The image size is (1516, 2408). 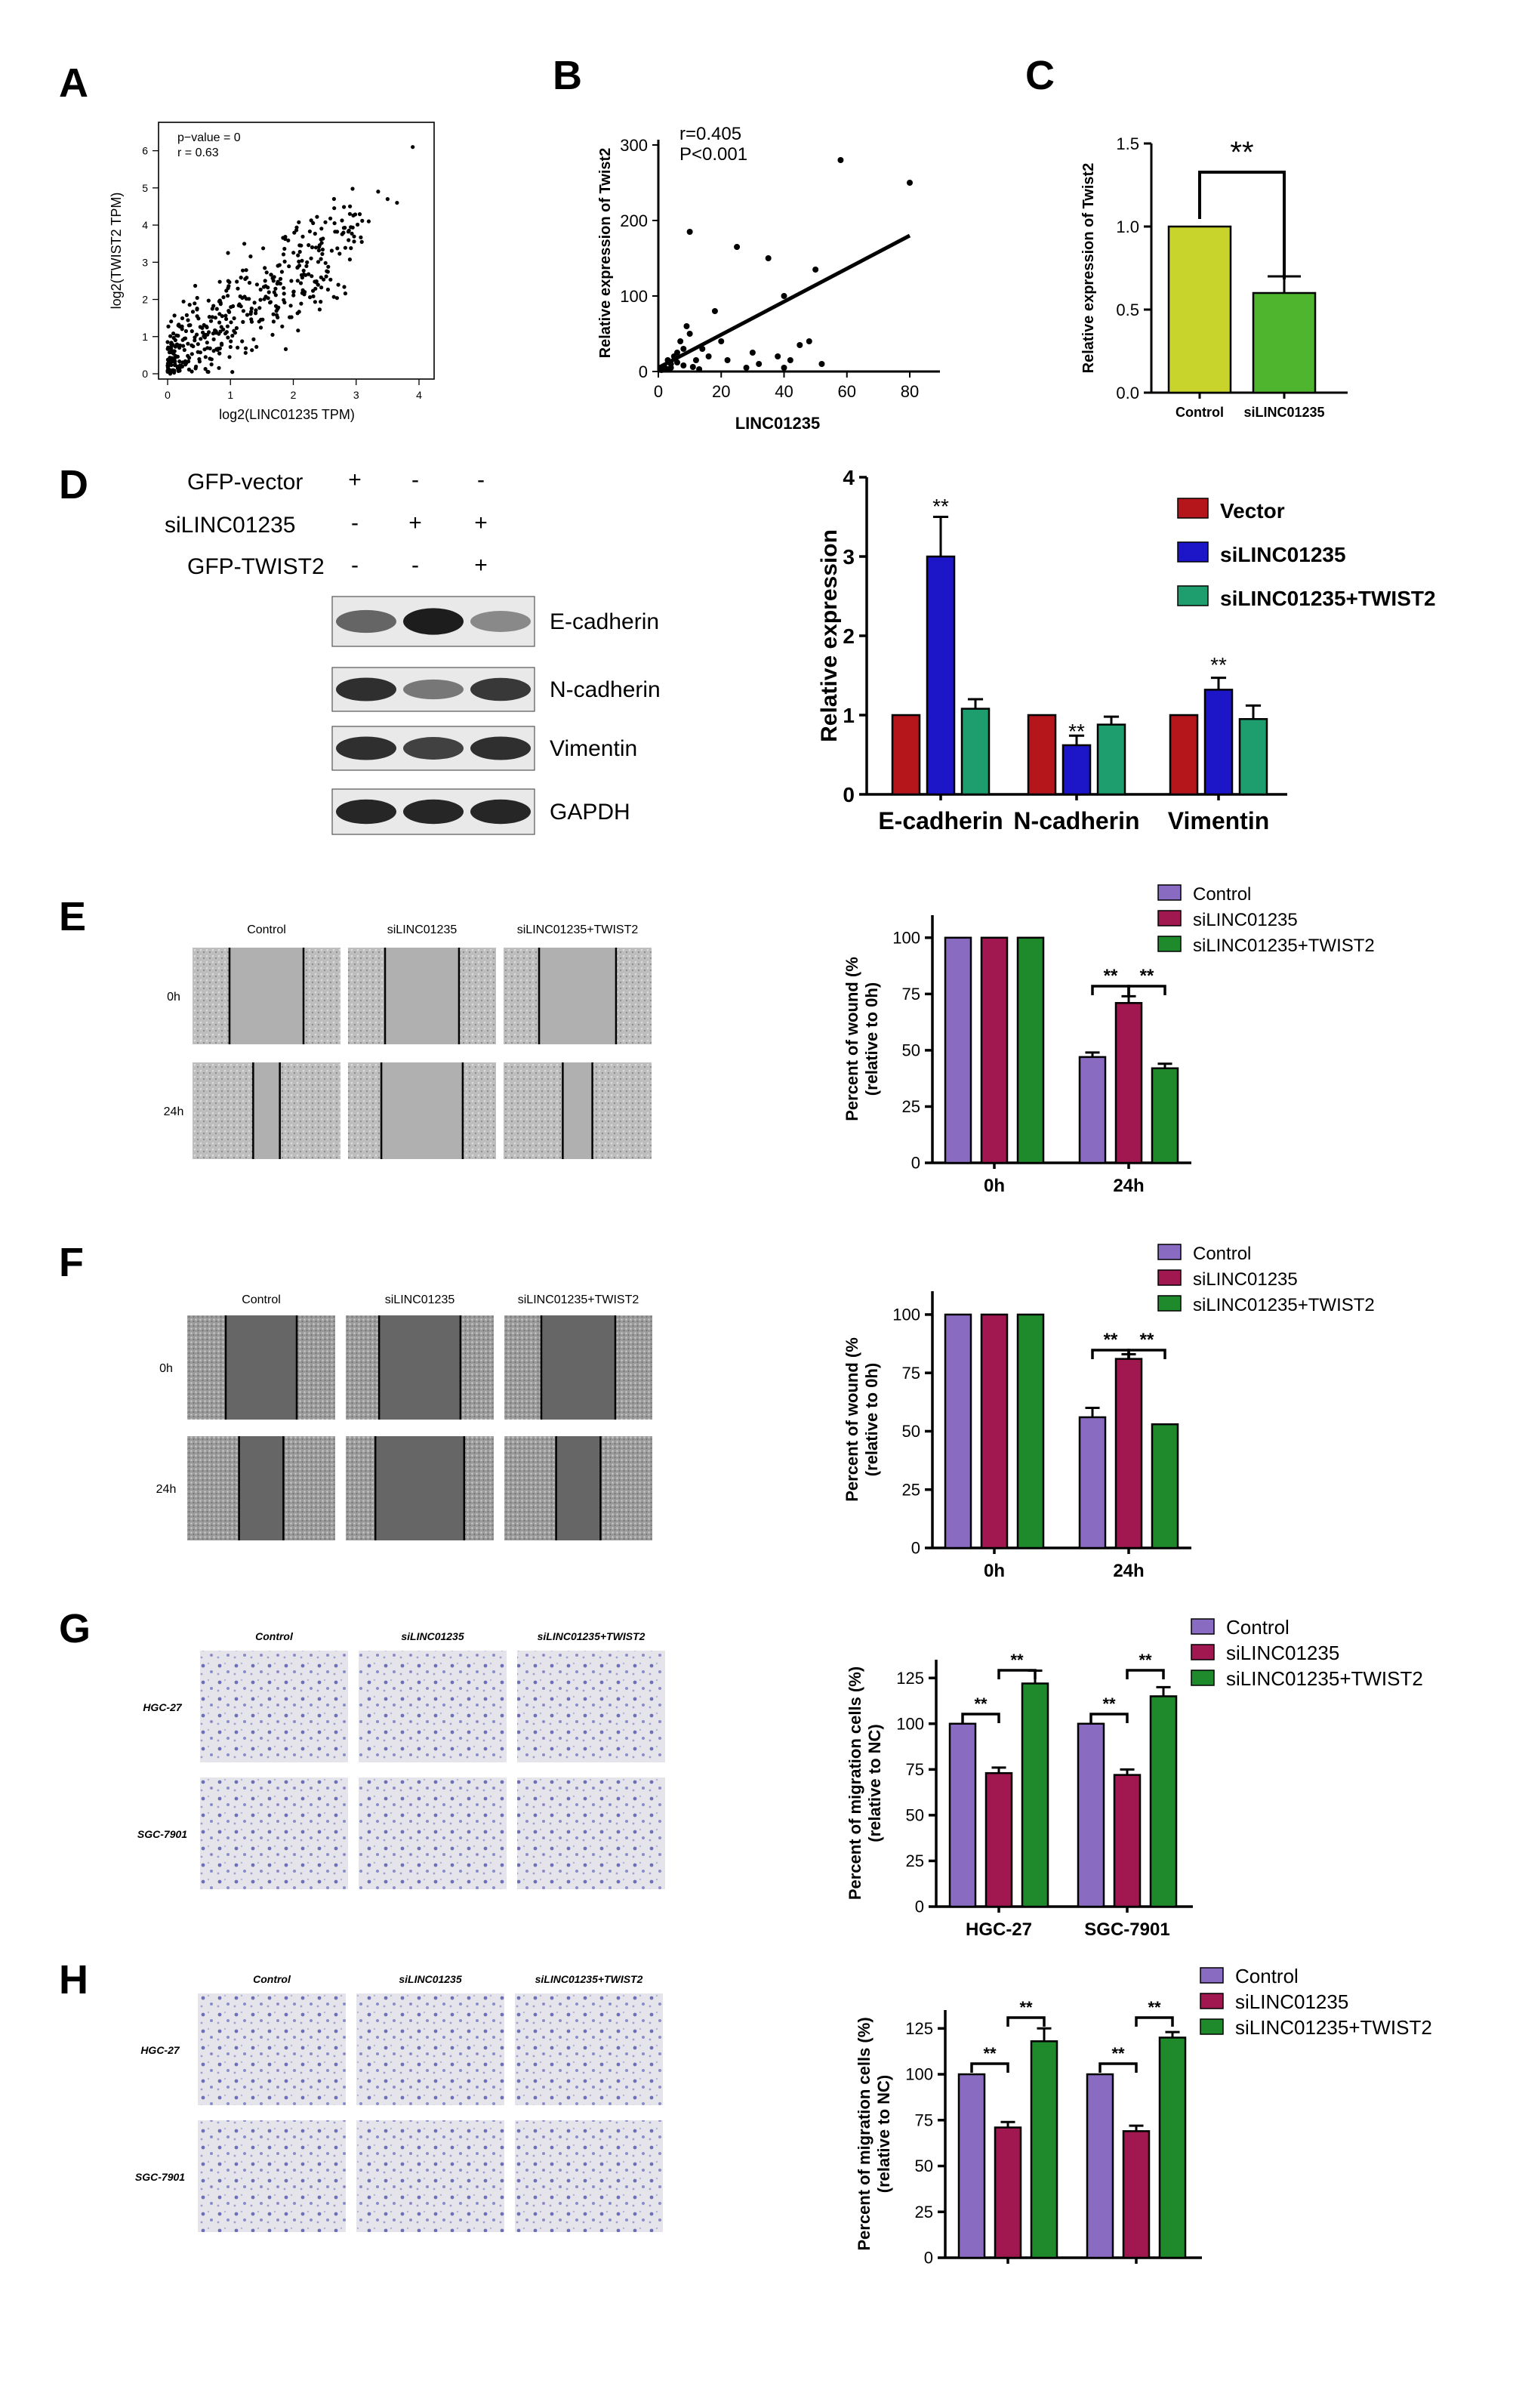 I want to click on category-label: Vimentin, so click(x=1219, y=820).